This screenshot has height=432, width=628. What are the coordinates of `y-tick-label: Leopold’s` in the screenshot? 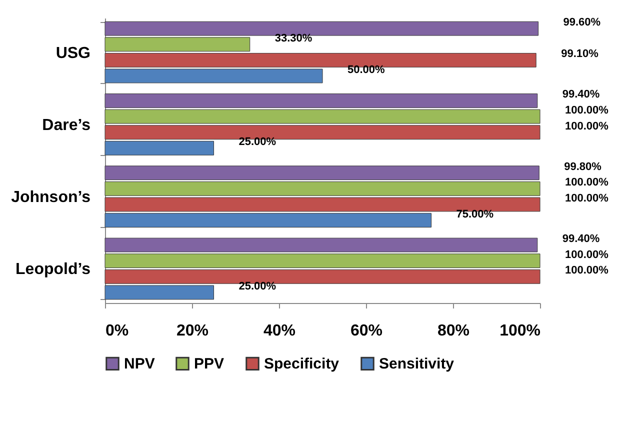 It's located at (53, 269).